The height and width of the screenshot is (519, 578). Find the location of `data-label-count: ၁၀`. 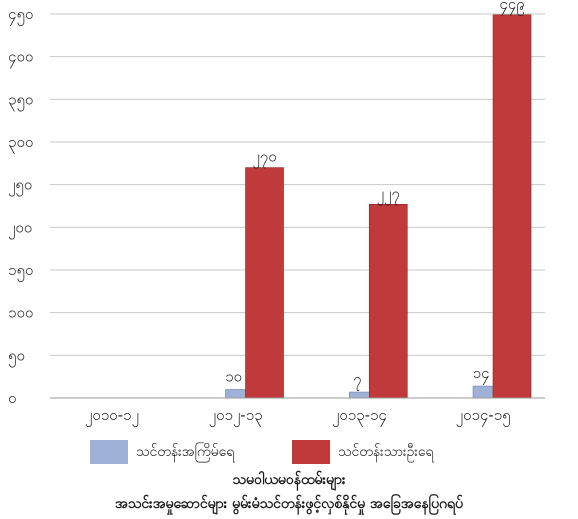

data-label-count: ၁၀ is located at coordinates (233, 376).